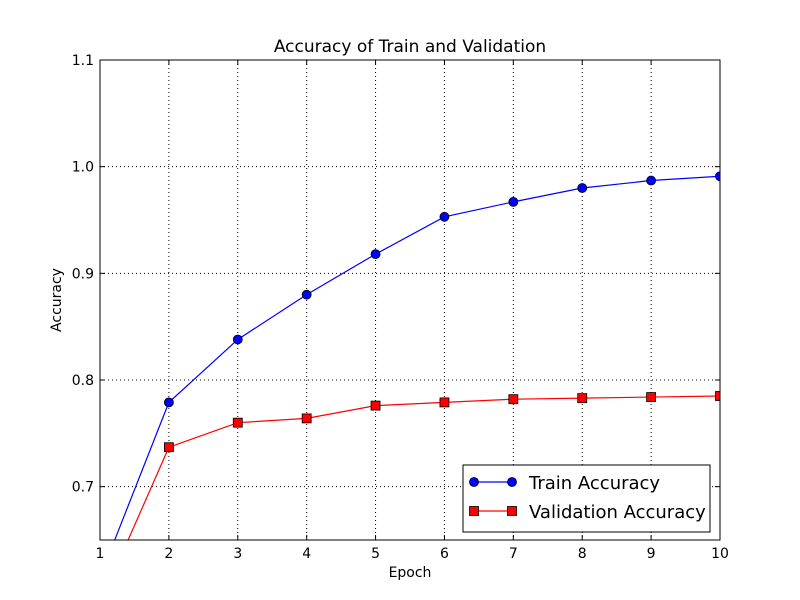 The image size is (800, 600). Describe the element at coordinates (57, 300) in the screenshot. I see `y-axis-label: Accuracy` at that location.